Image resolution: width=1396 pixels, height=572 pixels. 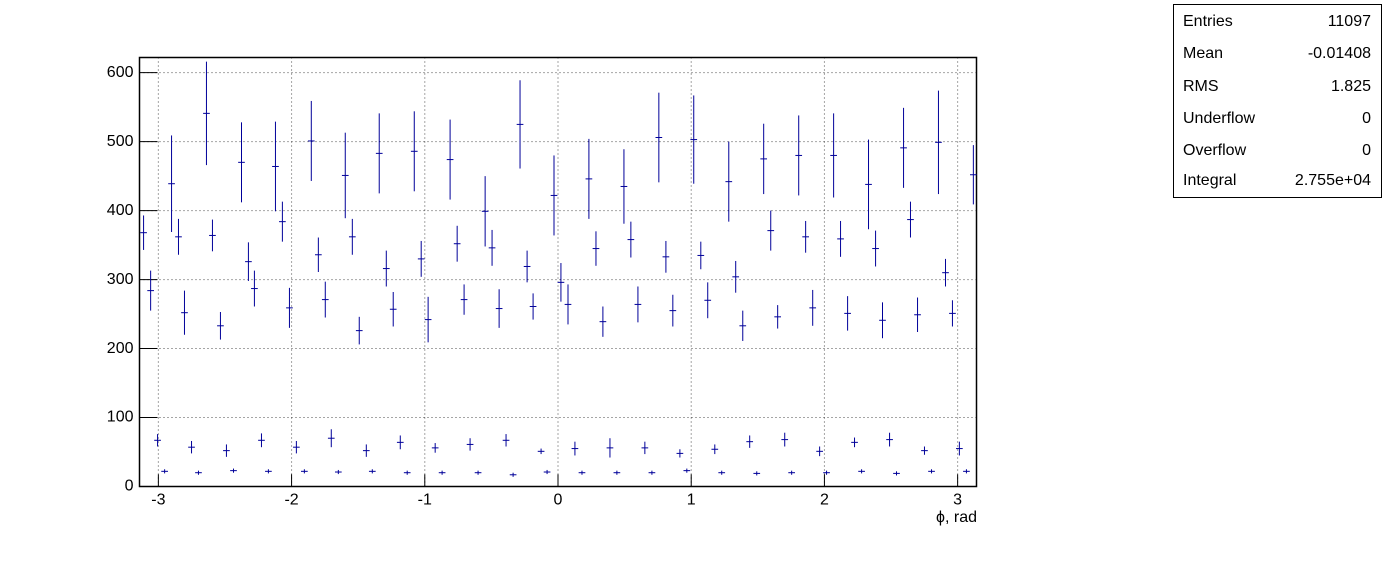 I want to click on y-tick-label: 500, so click(x=120, y=141).